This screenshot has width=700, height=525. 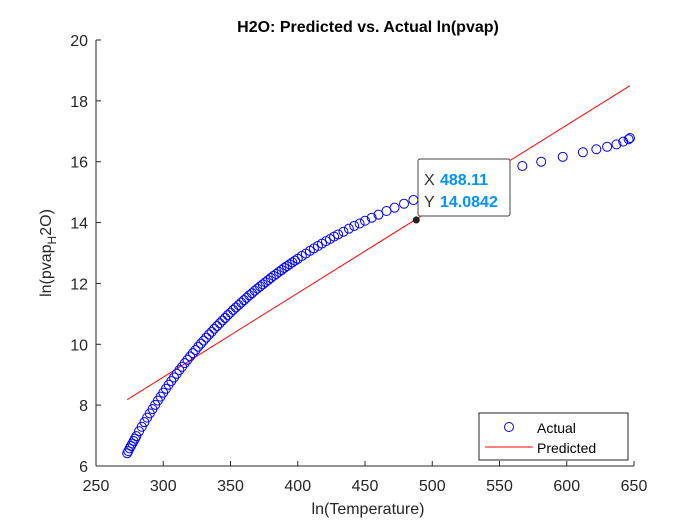 I want to click on x-tick-label: 600, so click(x=566, y=486).